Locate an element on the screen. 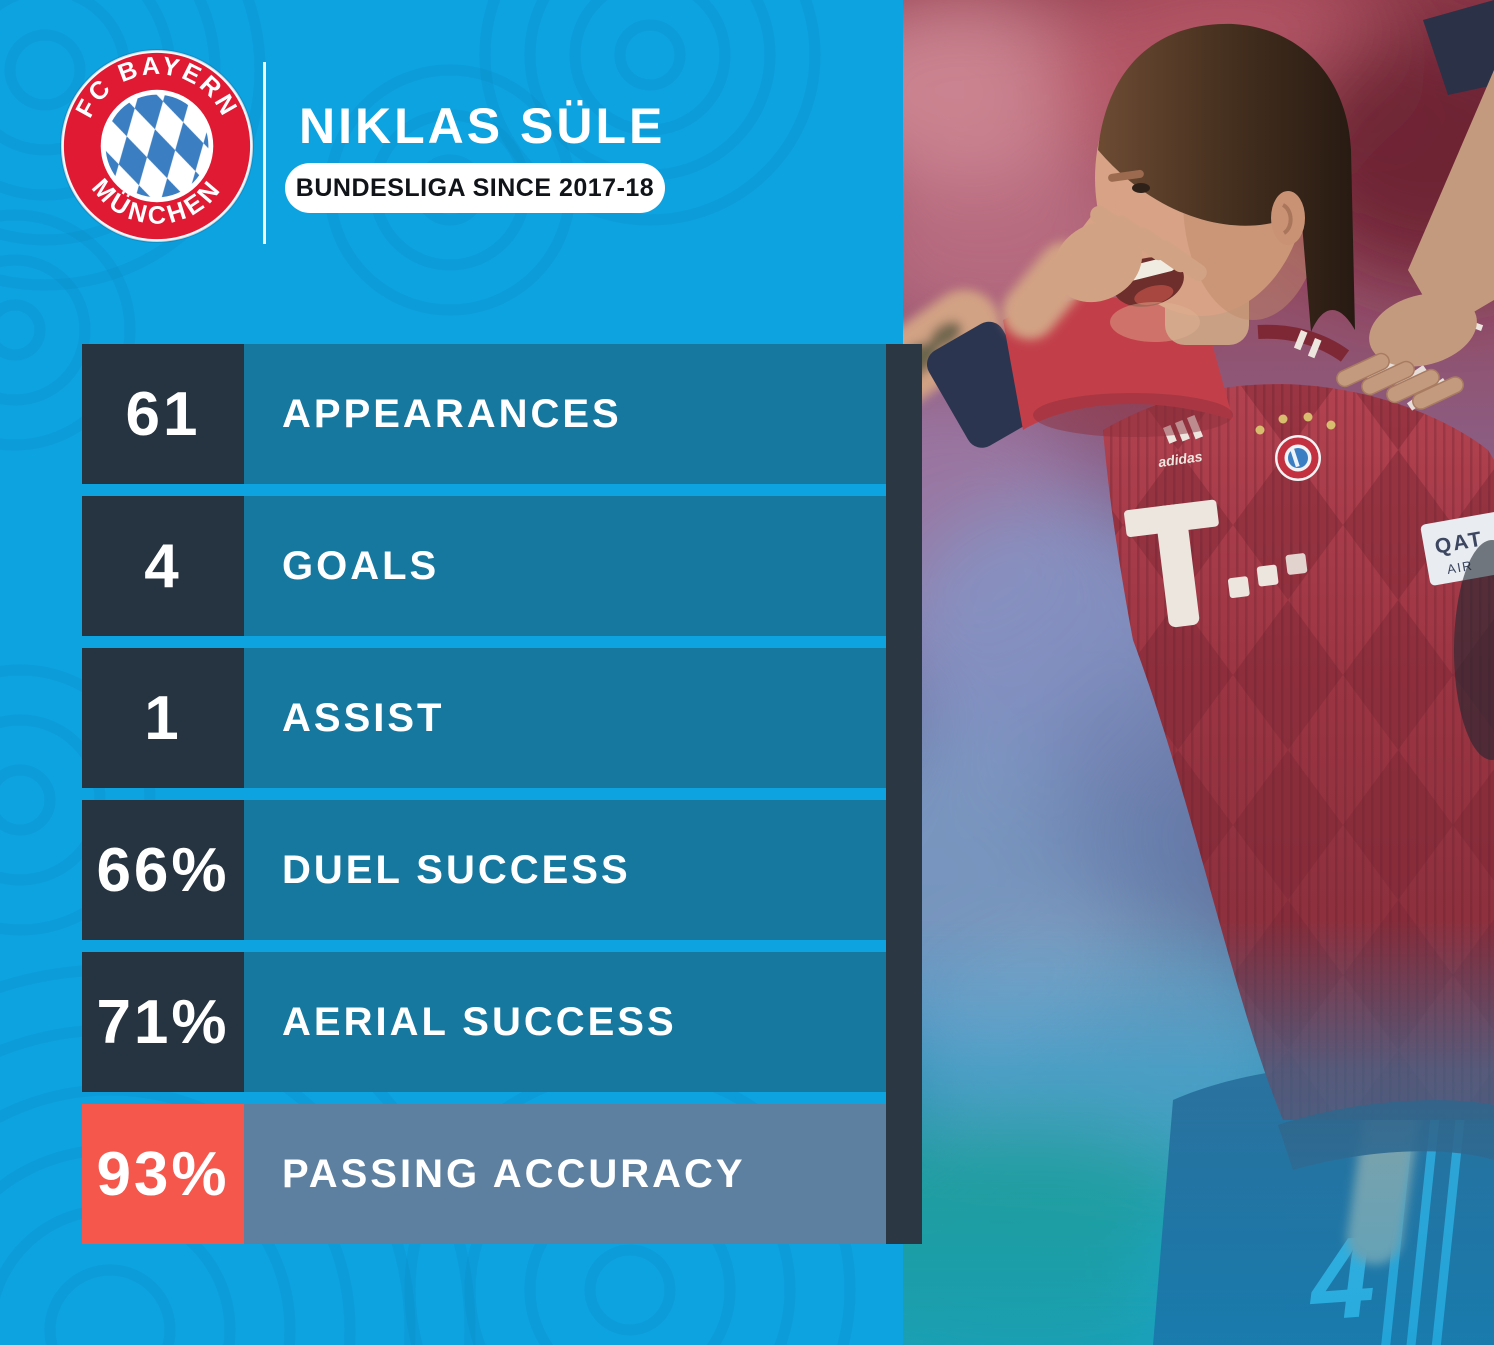 Image resolution: width=1494 pixels, height=1345 pixels. ear is located at coordinates (1288, 218).